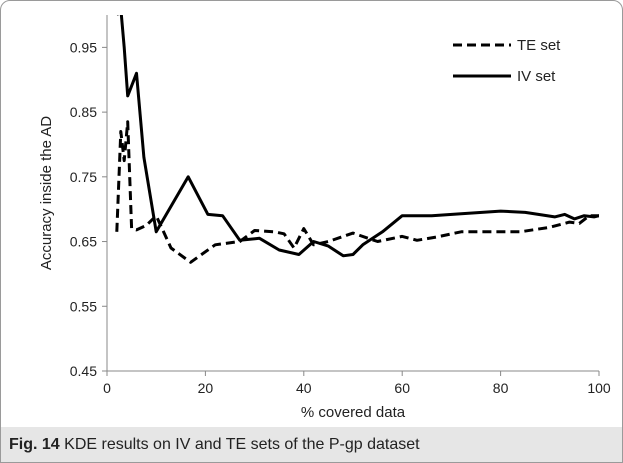 This screenshot has height=463, width=623. Describe the element at coordinates (507, 61) in the screenshot. I see `legend: TE set IV set` at that location.